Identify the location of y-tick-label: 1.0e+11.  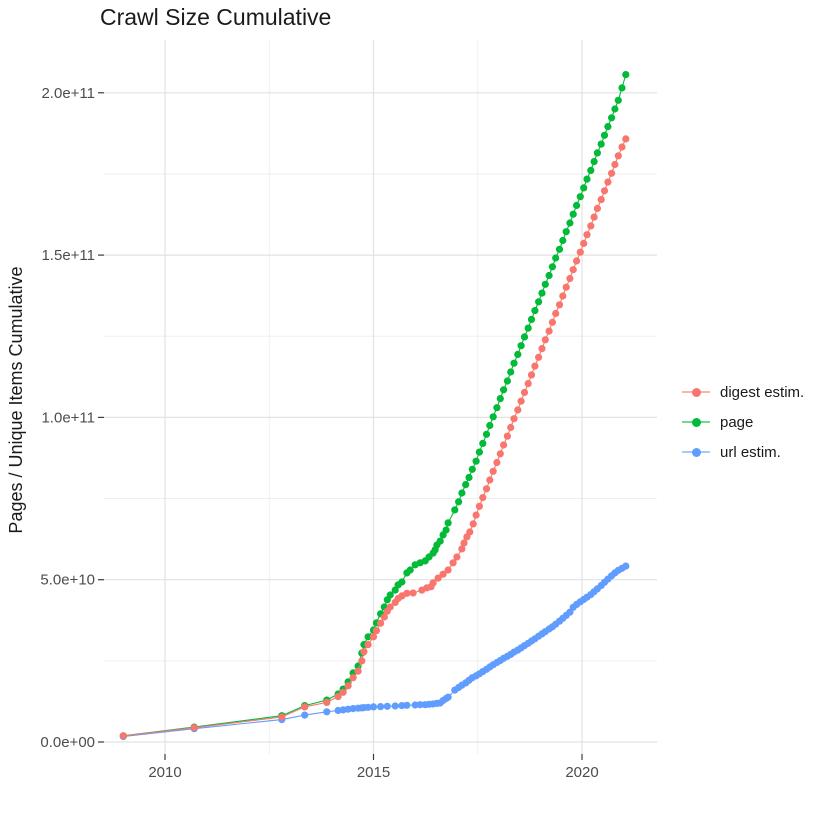
(68, 417).